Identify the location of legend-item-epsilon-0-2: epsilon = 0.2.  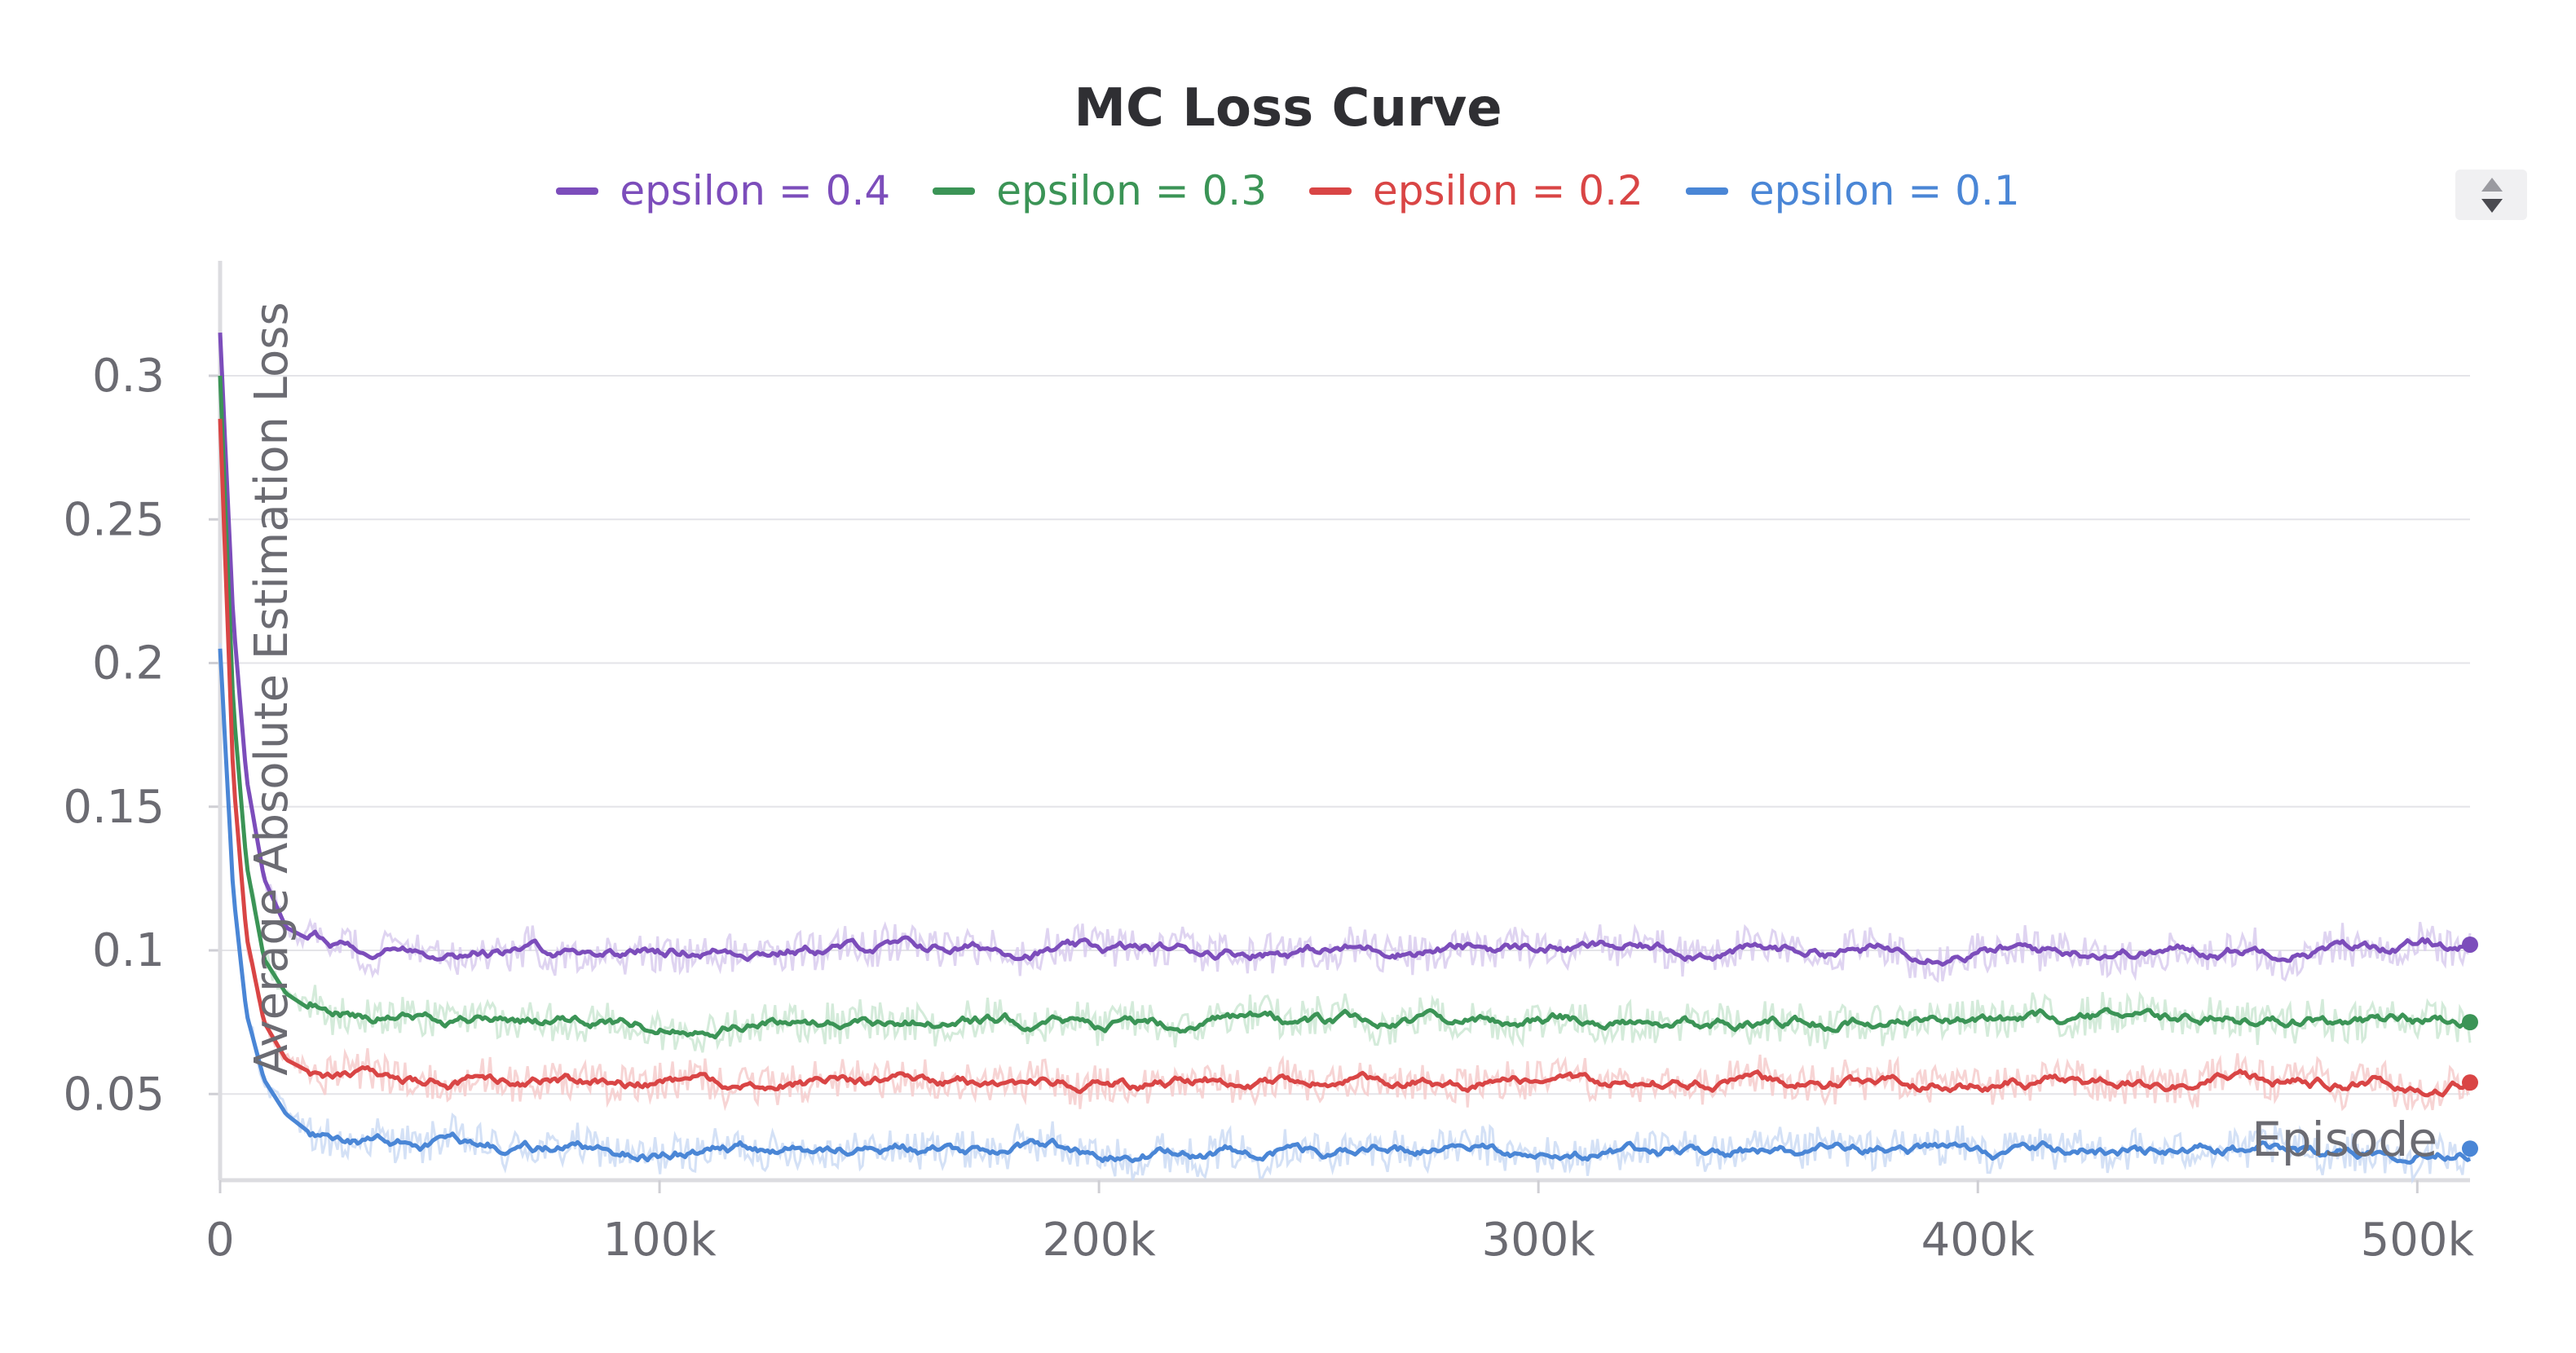
(1476, 190).